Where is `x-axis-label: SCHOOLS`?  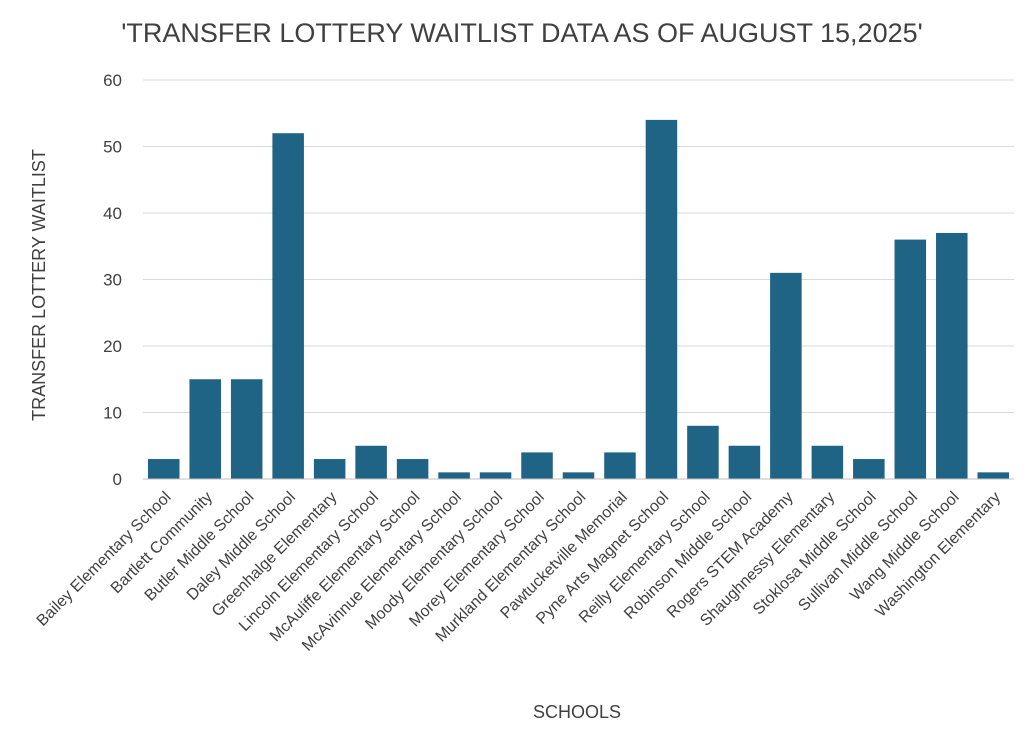
x-axis-label: SCHOOLS is located at coordinates (577, 712).